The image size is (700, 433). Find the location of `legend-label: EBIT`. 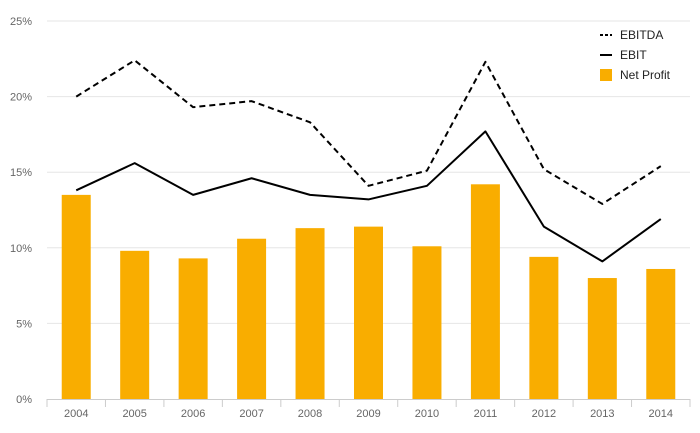

legend-label: EBIT is located at coordinates (633, 55).